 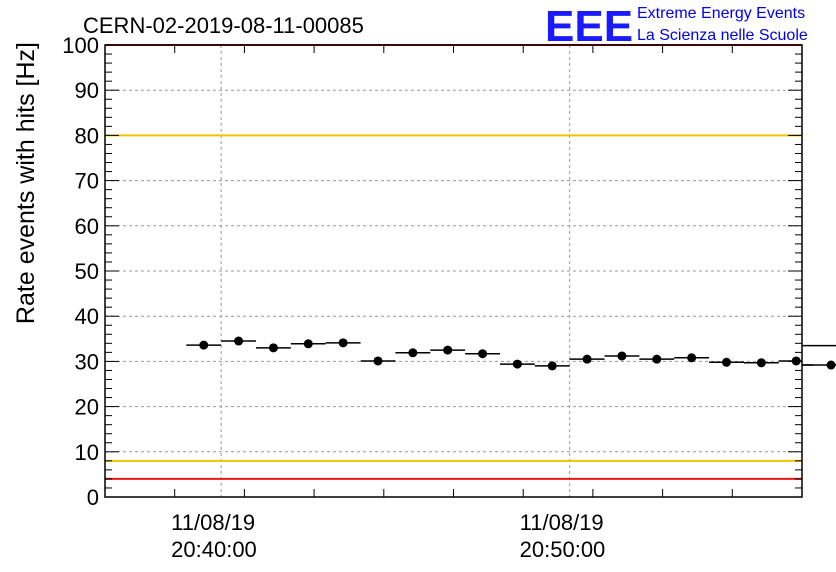 What do you see at coordinates (87, 407) in the screenshot?
I see `y-tick-label: 20` at bounding box center [87, 407].